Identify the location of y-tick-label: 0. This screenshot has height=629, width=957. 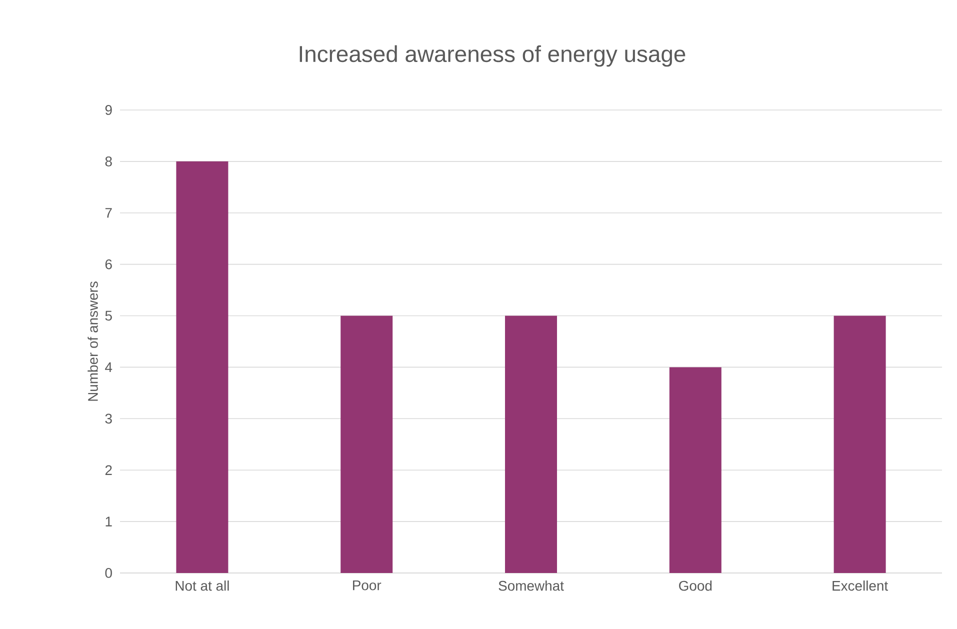
(108, 573).